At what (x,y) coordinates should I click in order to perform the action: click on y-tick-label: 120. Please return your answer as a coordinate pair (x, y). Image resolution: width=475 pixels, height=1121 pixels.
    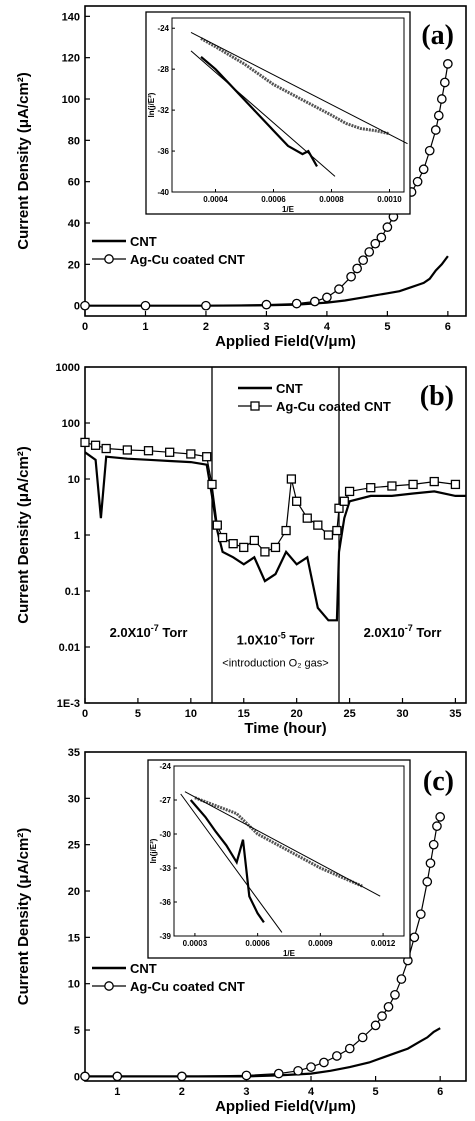
    Looking at the image, I should click on (71, 59).